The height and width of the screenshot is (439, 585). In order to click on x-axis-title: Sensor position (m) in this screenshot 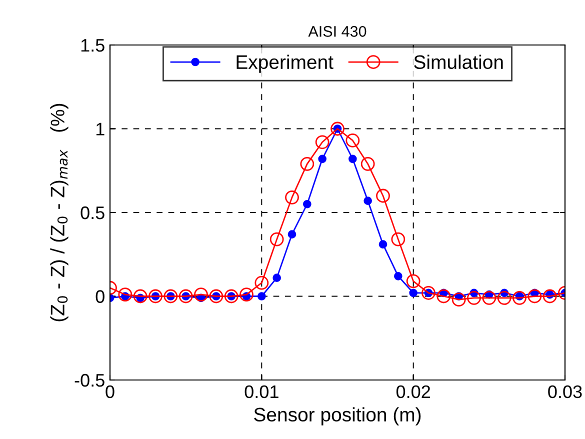, I will do `click(337, 416)`.